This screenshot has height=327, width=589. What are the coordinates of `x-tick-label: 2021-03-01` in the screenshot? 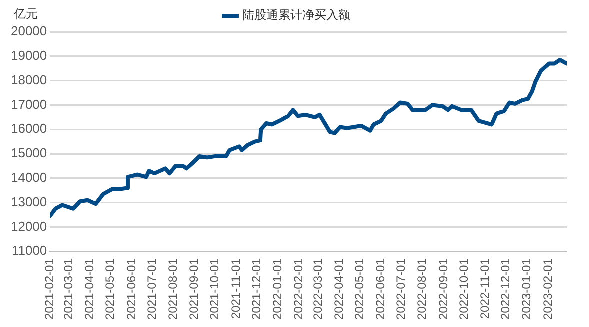 It's located at (69, 289).